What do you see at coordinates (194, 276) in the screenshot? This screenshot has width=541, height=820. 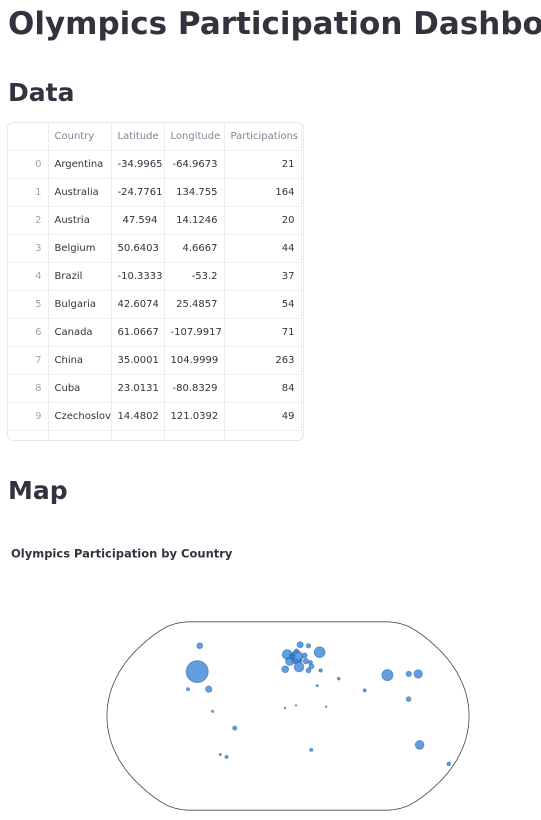 I see `cell: -53.2` at bounding box center [194, 276].